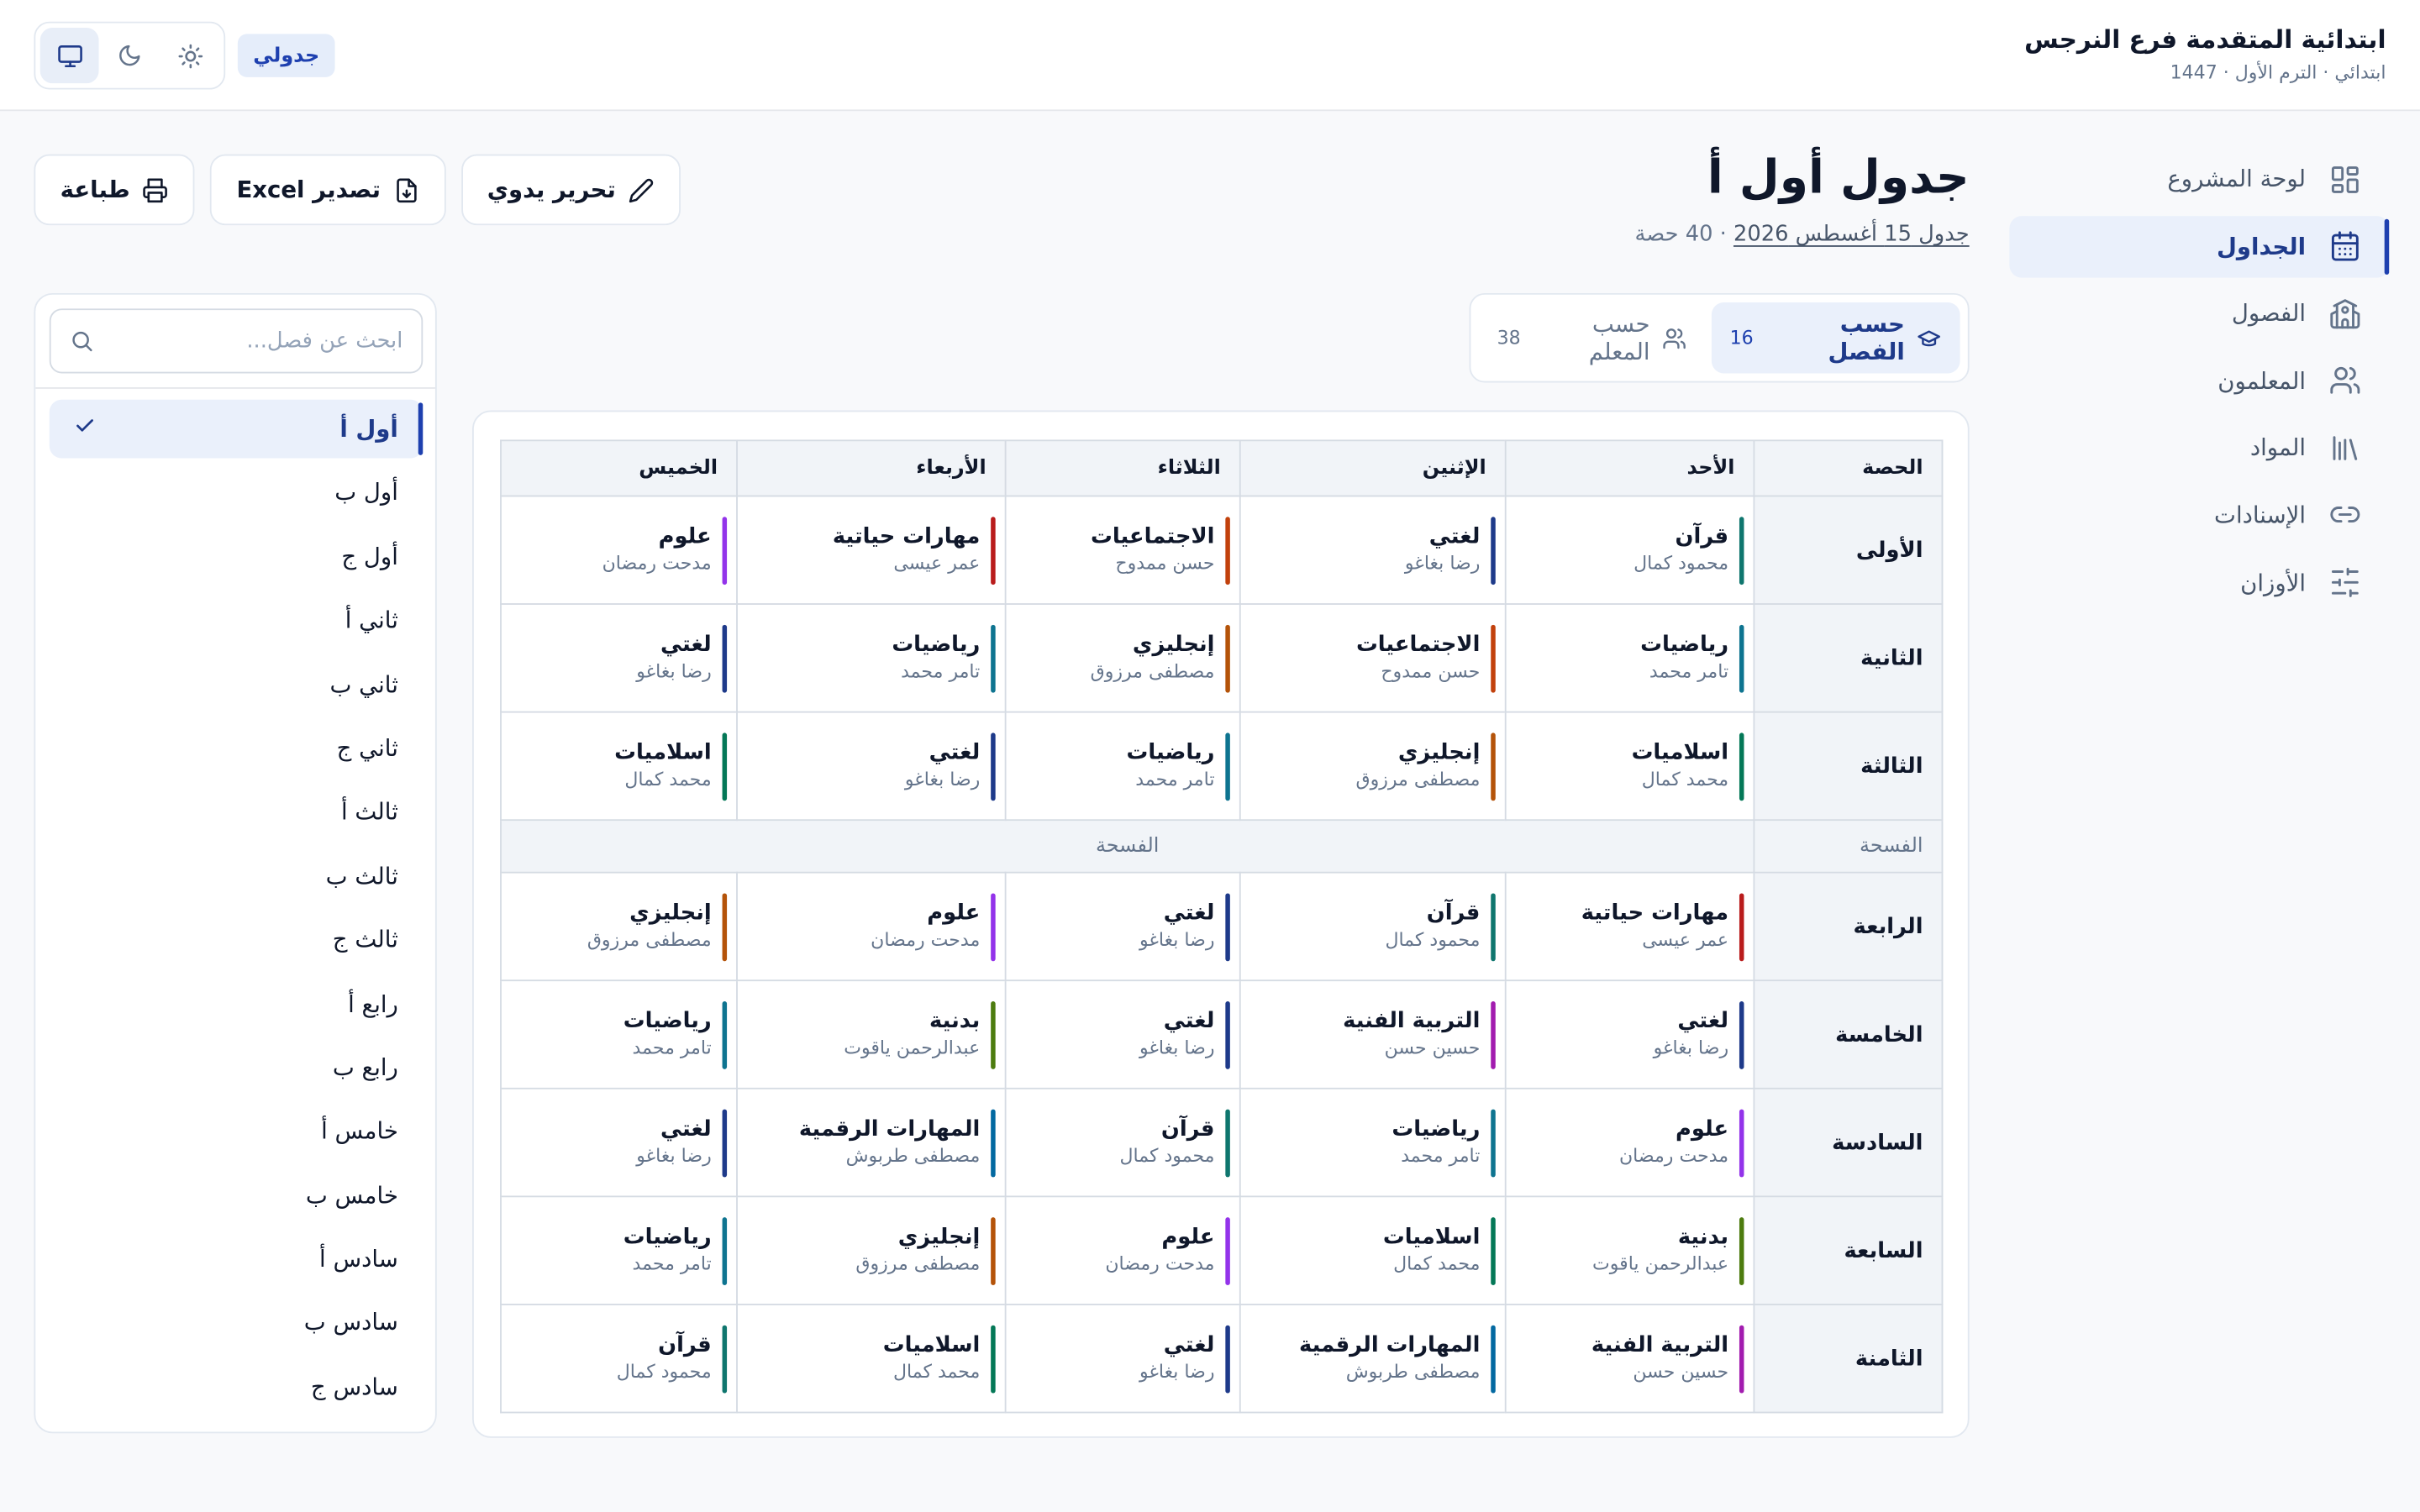 This screenshot has width=2420, height=1512. What do you see at coordinates (236, 620) in the screenshot?
I see `class-list-item: ثاني أ` at bounding box center [236, 620].